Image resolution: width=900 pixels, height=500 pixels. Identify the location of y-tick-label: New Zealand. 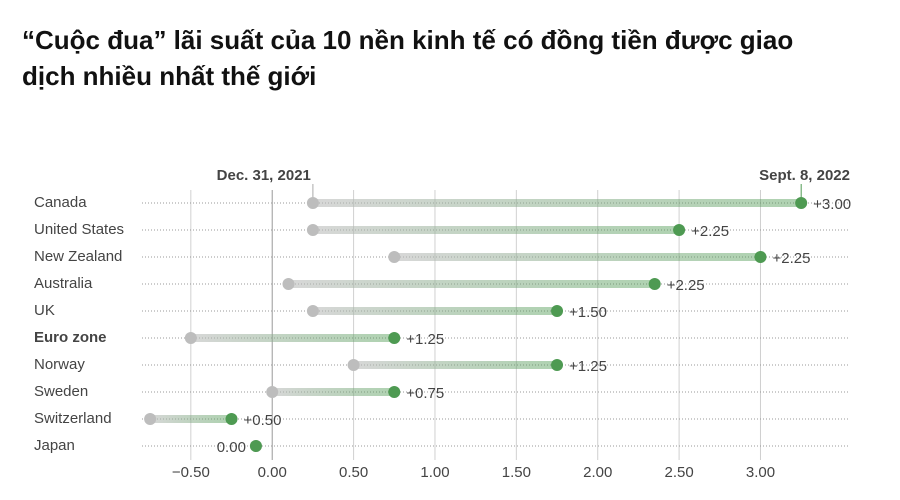
(78, 256).